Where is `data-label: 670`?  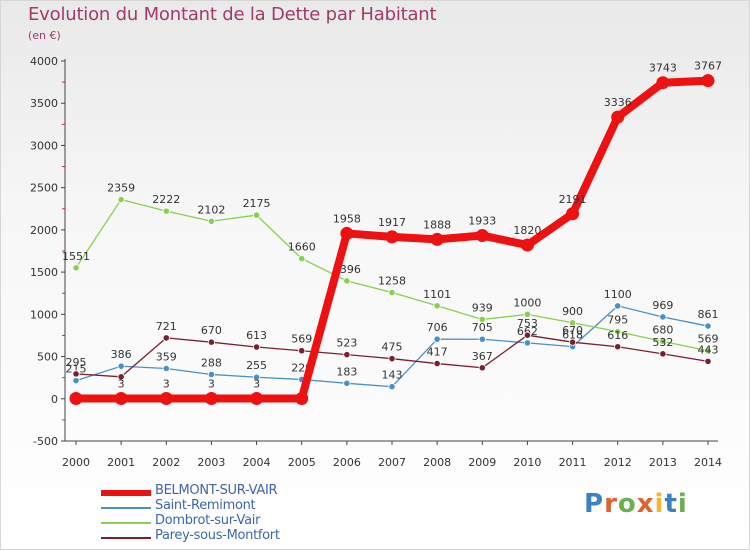
data-label: 670 is located at coordinates (211, 330).